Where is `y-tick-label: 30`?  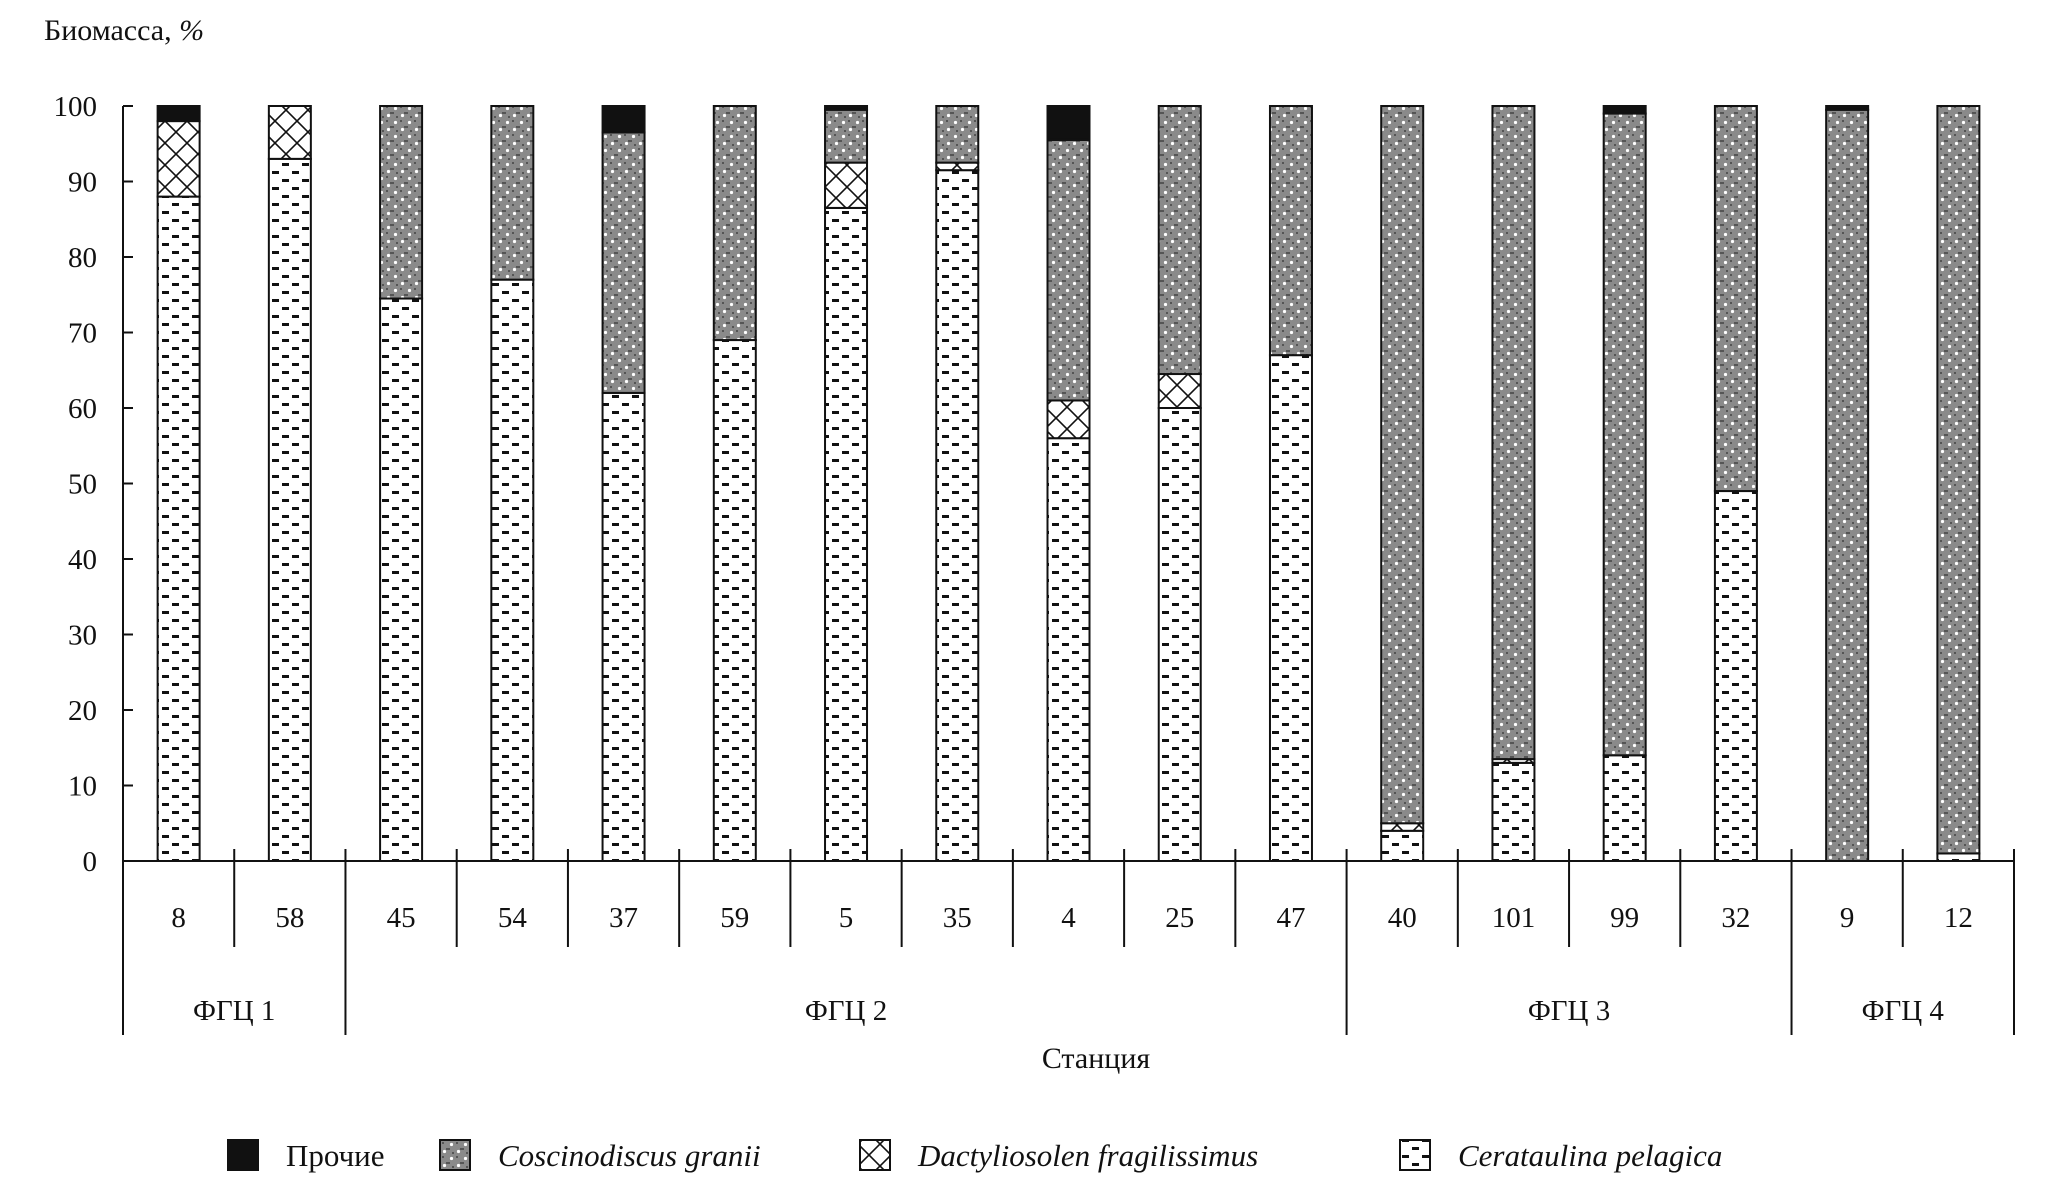
y-tick-label: 30 is located at coordinates (82, 636).